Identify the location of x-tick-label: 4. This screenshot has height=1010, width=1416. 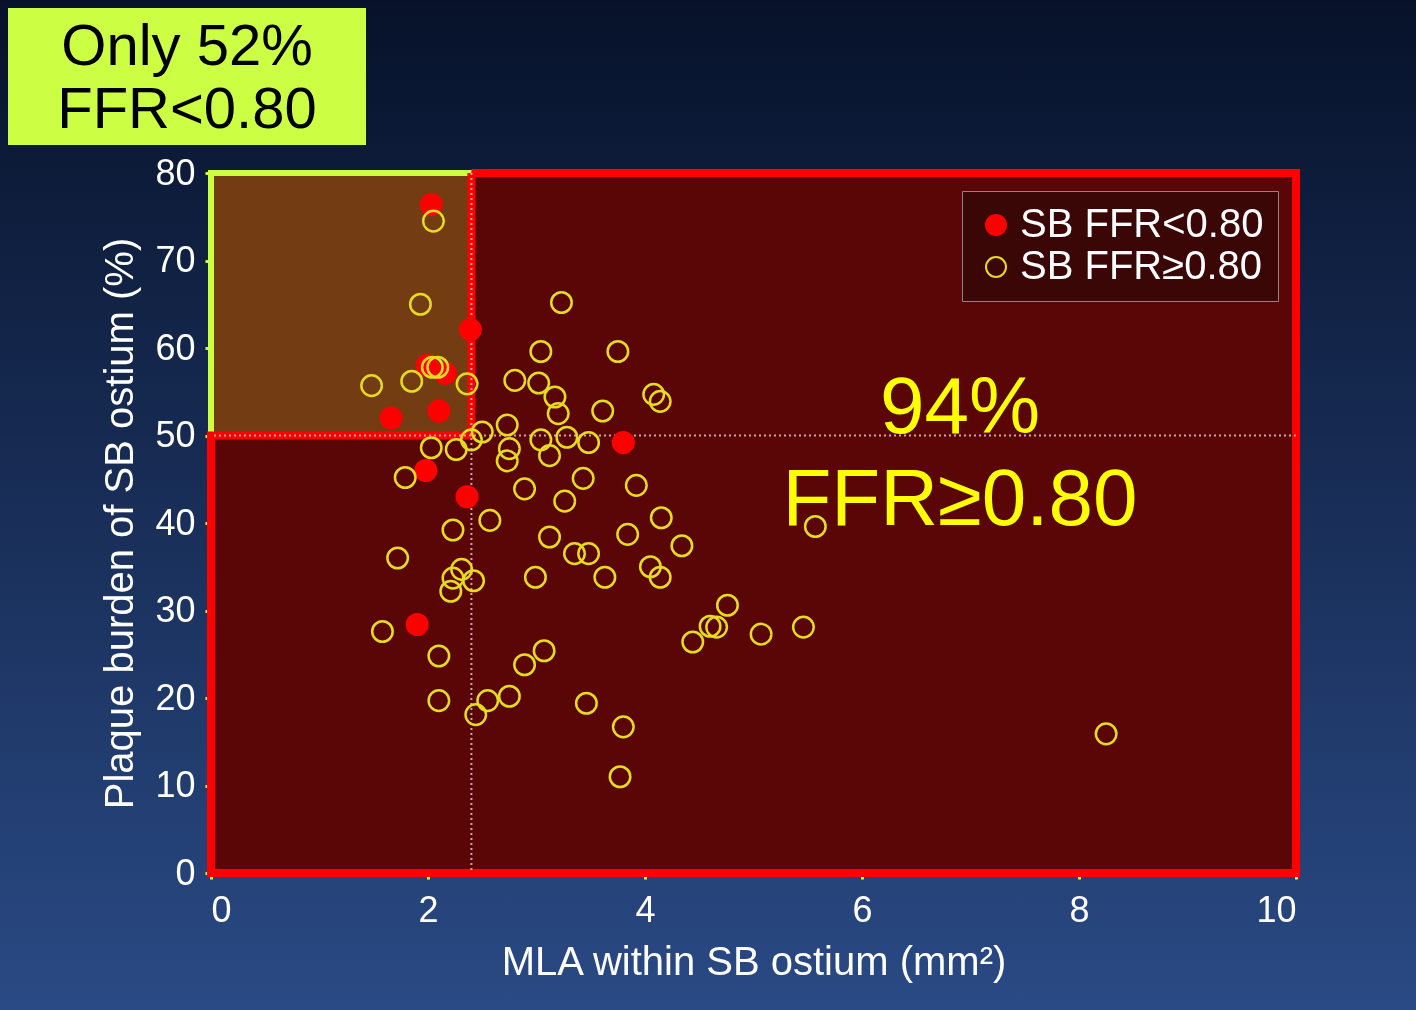
(645, 909).